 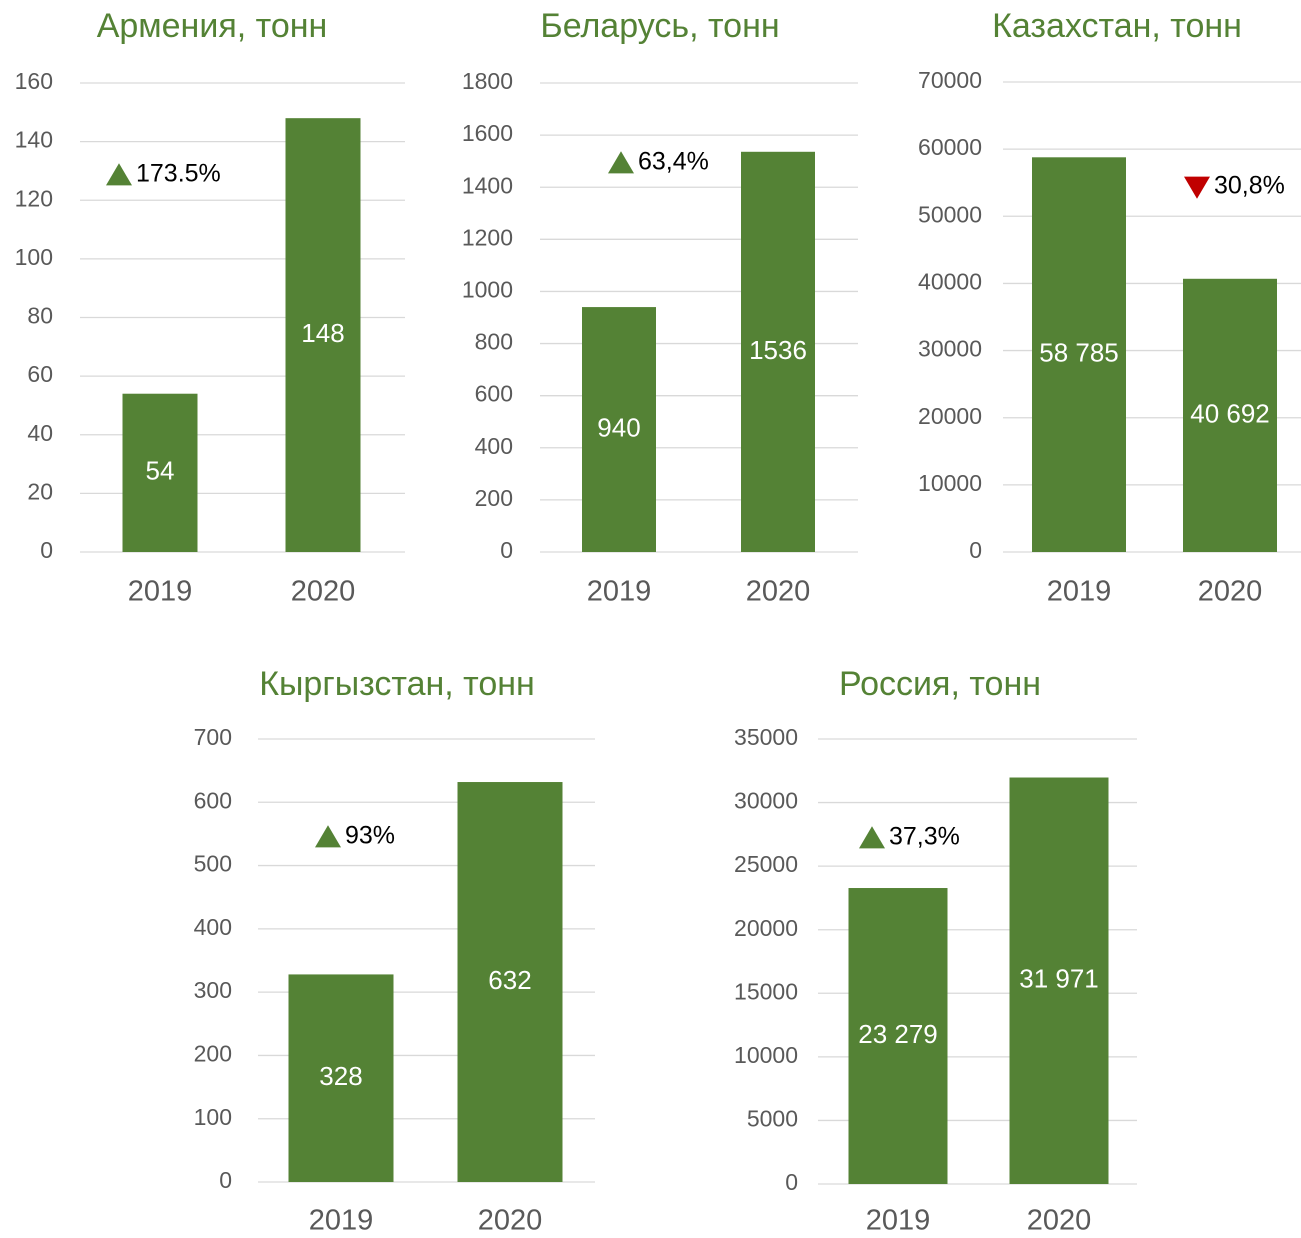 I want to click on y-tick-label: 1000, so click(x=487, y=290).